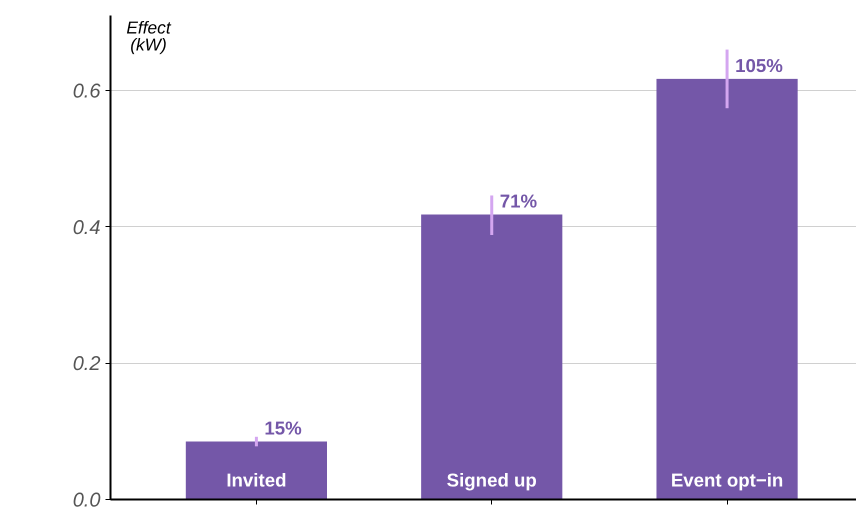 This screenshot has width=856, height=521. I want to click on annotation: 15%, so click(283, 428).